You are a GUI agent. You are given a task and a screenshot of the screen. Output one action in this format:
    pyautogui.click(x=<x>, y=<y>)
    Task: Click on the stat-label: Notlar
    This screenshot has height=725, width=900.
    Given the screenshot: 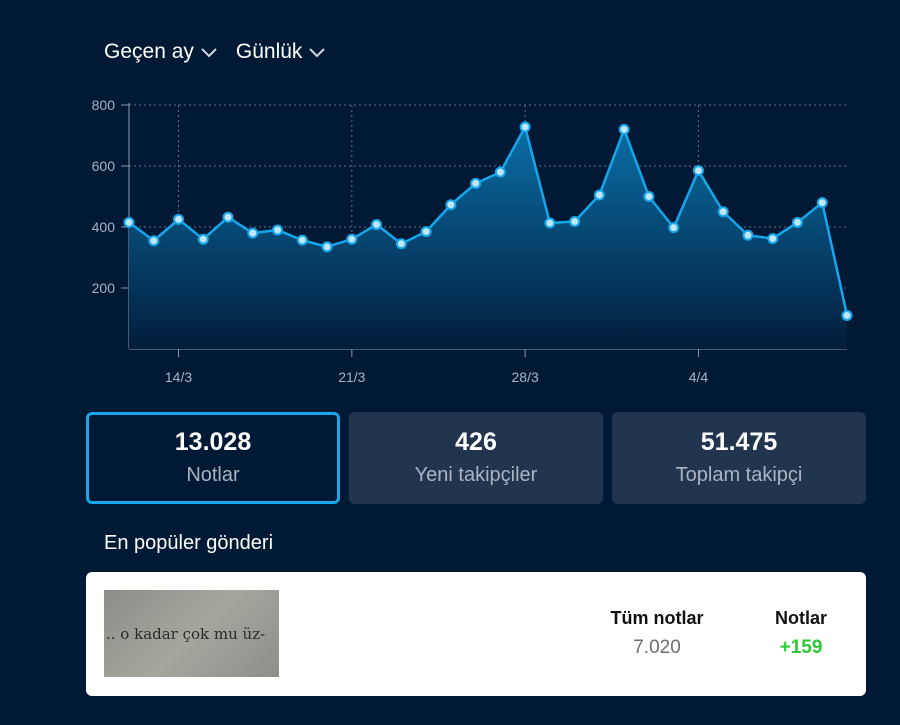 What is the action you would take?
    pyautogui.click(x=213, y=475)
    